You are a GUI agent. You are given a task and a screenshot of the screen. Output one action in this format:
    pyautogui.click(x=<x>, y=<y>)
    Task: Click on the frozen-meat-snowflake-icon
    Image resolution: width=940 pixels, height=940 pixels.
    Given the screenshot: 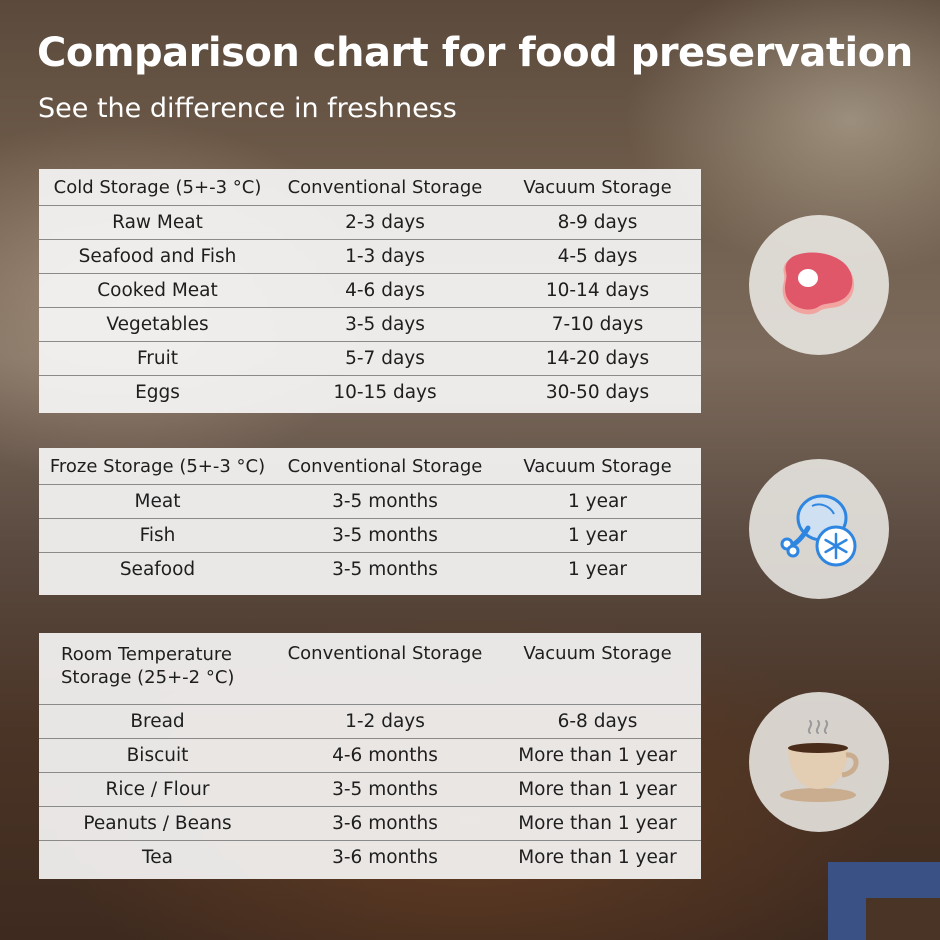 What is the action you would take?
    pyautogui.click(x=818, y=530)
    